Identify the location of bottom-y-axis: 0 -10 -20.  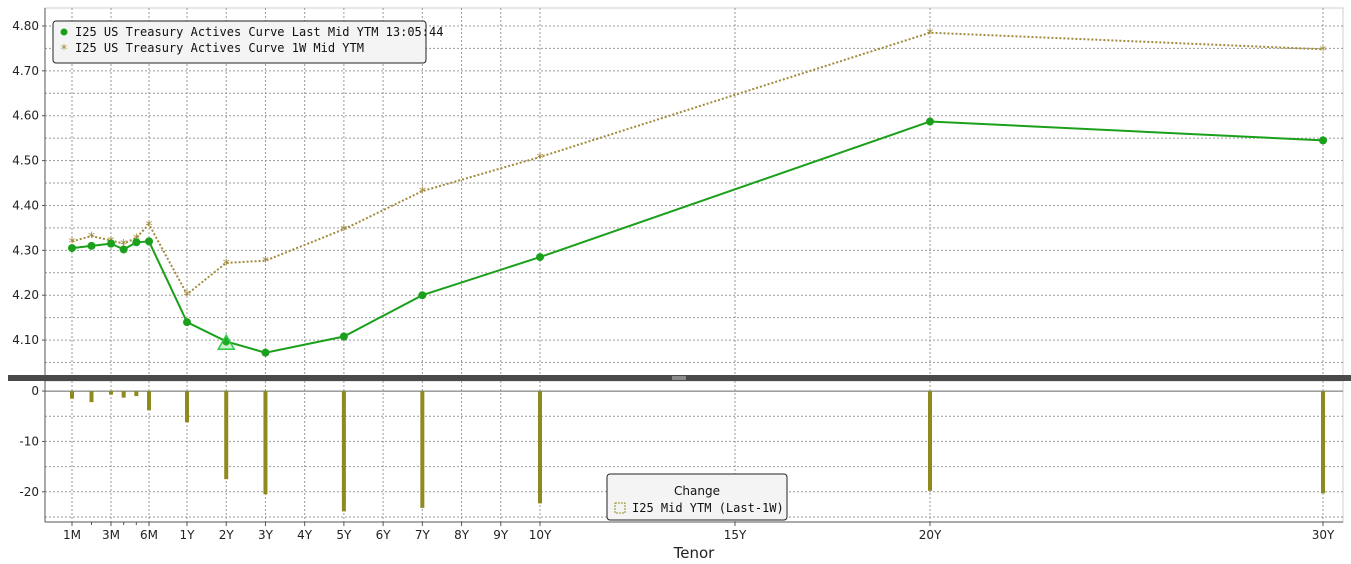
(32, 451).